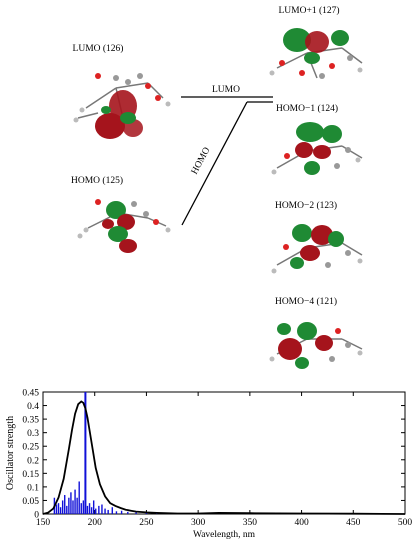 This screenshot has width=420, height=550. What do you see at coordinates (30, 421) in the screenshot?
I see `y-tick-label: 0.35` at bounding box center [30, 421].